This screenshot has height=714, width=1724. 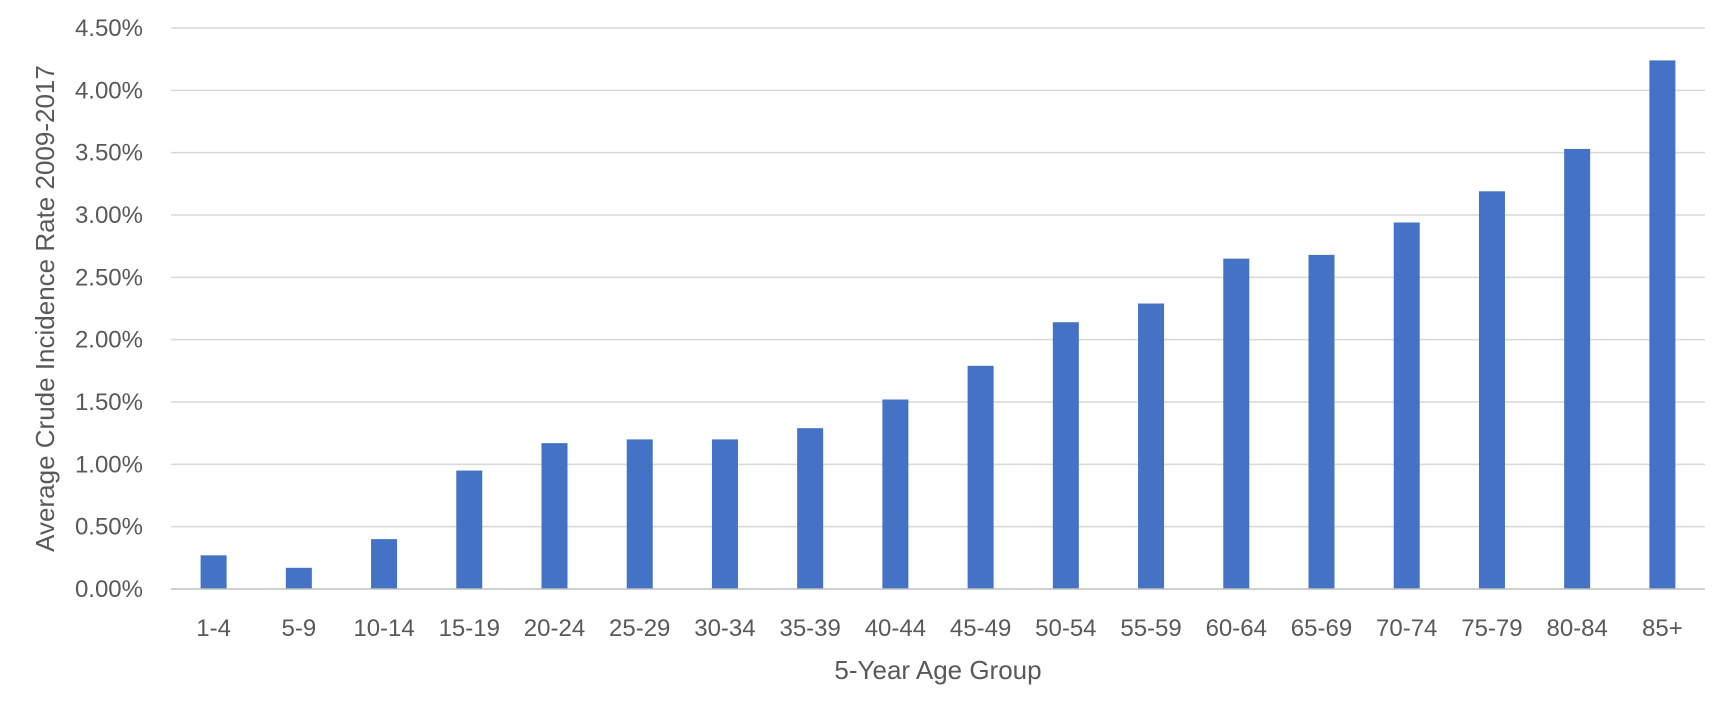 I want to click on y-tick-label: 3.00%, so click(x=109, y=215).